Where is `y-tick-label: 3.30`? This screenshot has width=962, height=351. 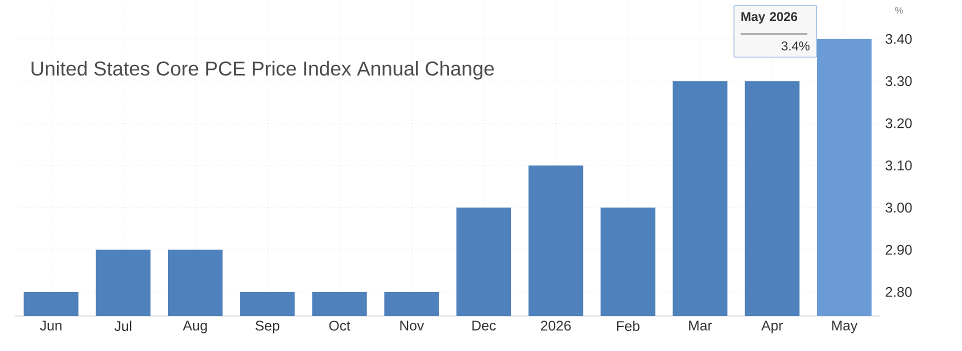 y-tick-label: 3.30 is located at coordinates (899, 81).